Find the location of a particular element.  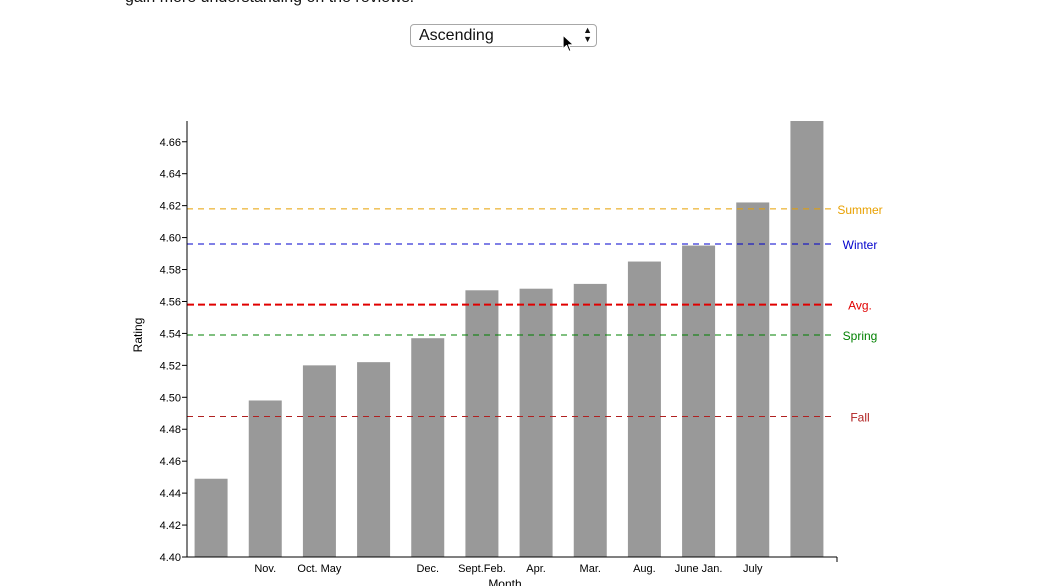

x-tick-label: Apr. is located at coordinates (536, 569).